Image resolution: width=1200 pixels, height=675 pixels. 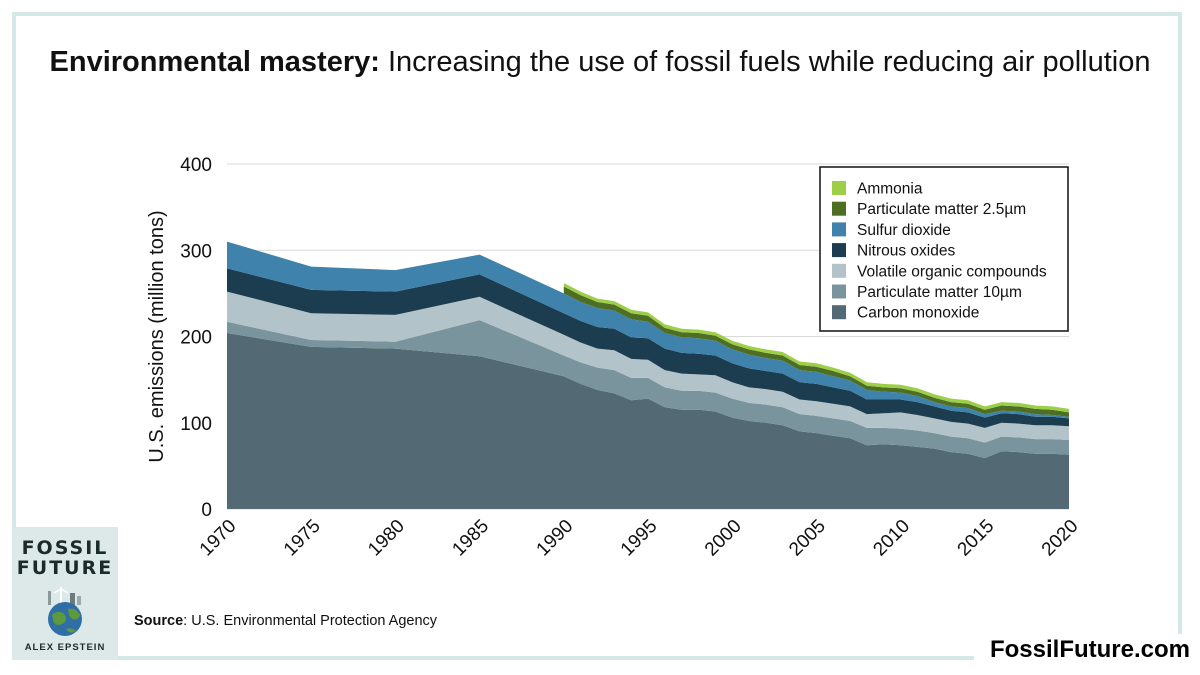 What do you see at coordinates (302, 538) in the screenshot?
I see `x-tick-label: 1975` at bounding box center [302, 538].